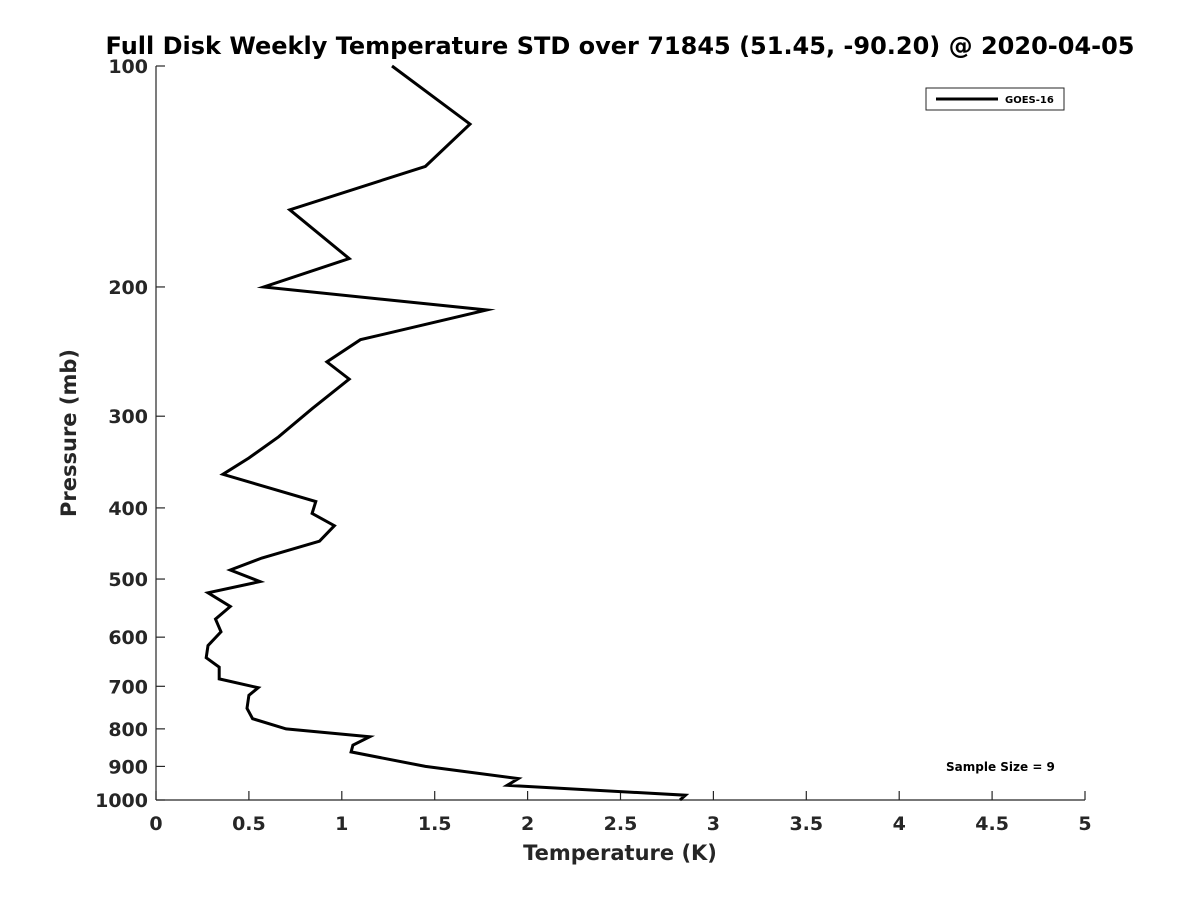  What do you see at coordinates (995, 99) in the screenshot?
I see `legend: GOES-16` at bounding box center [995, 99].